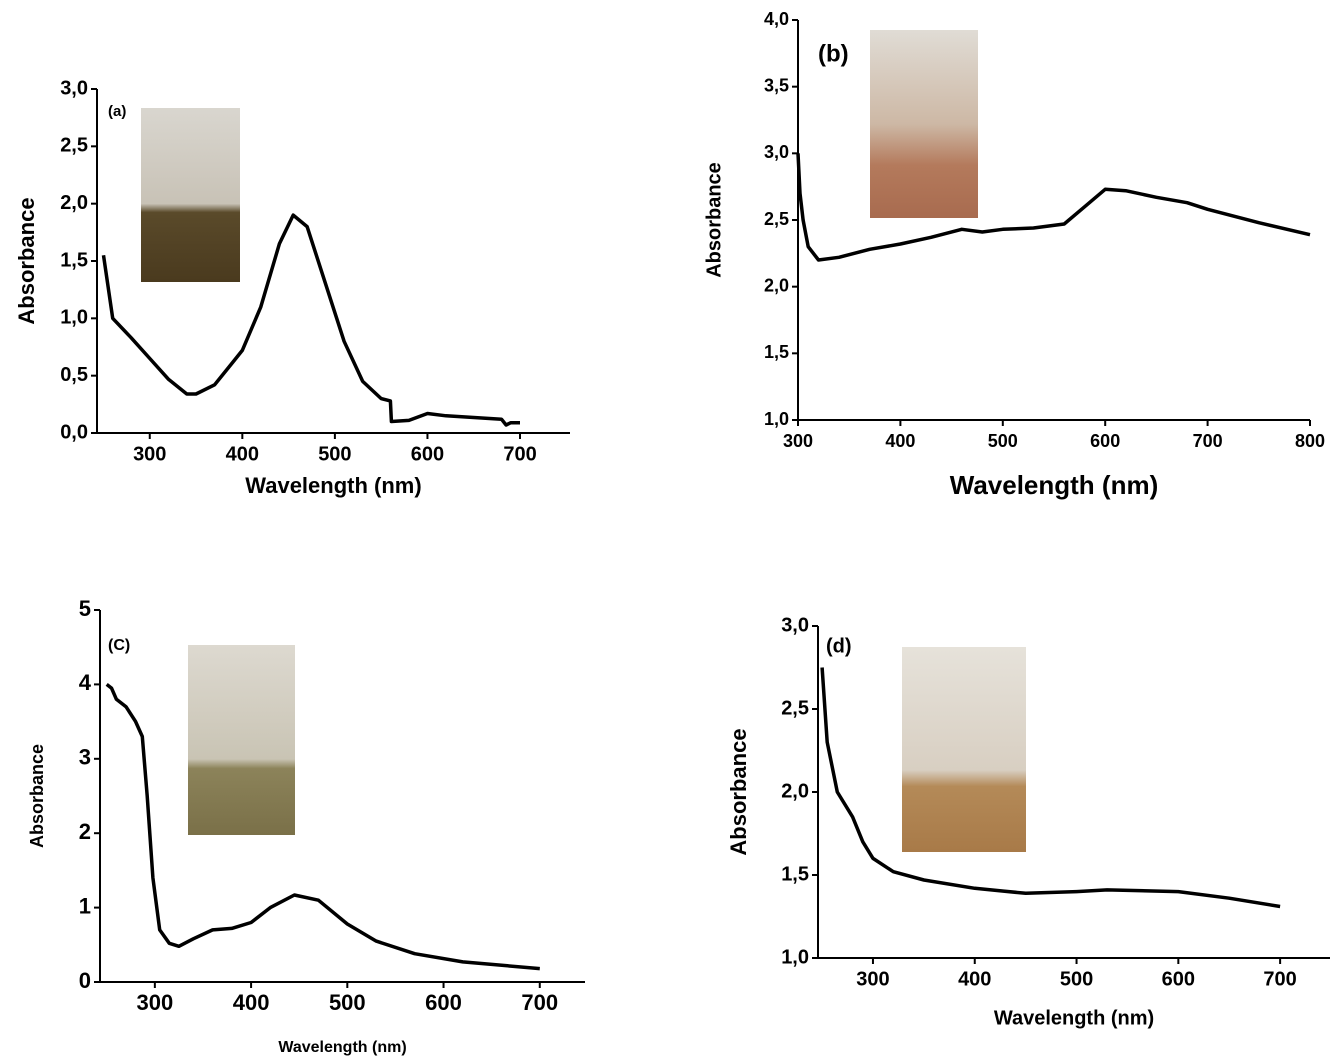 The image size is (1333, 1062). What do you see at coordinates (74, 375) in the screenshot?
I see `y-tick-label: 0,5` at bounding box center [74, 375].